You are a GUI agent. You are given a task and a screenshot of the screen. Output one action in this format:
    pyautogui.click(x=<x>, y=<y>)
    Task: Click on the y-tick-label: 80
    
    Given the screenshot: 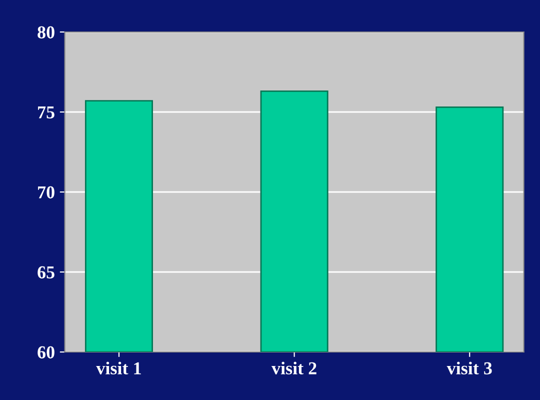 What is the action you would take?
    pyautogui.click(x=46, y=32)
    